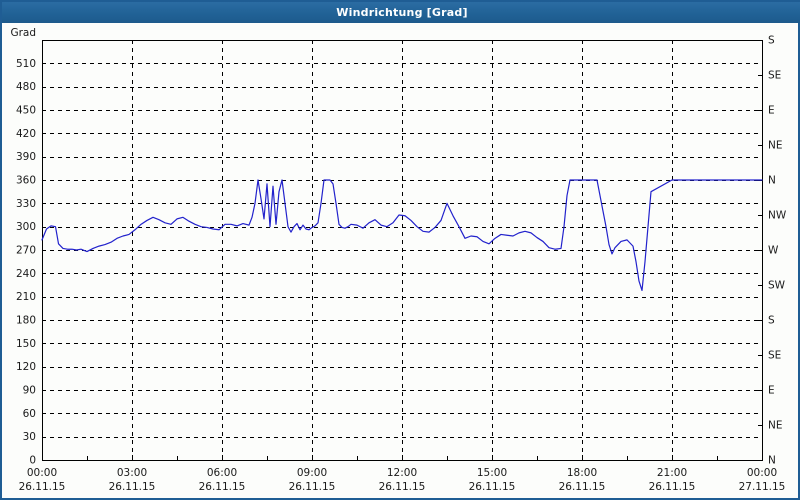  I want to click on y-axis-tick-label: 300, so click(26, 227).